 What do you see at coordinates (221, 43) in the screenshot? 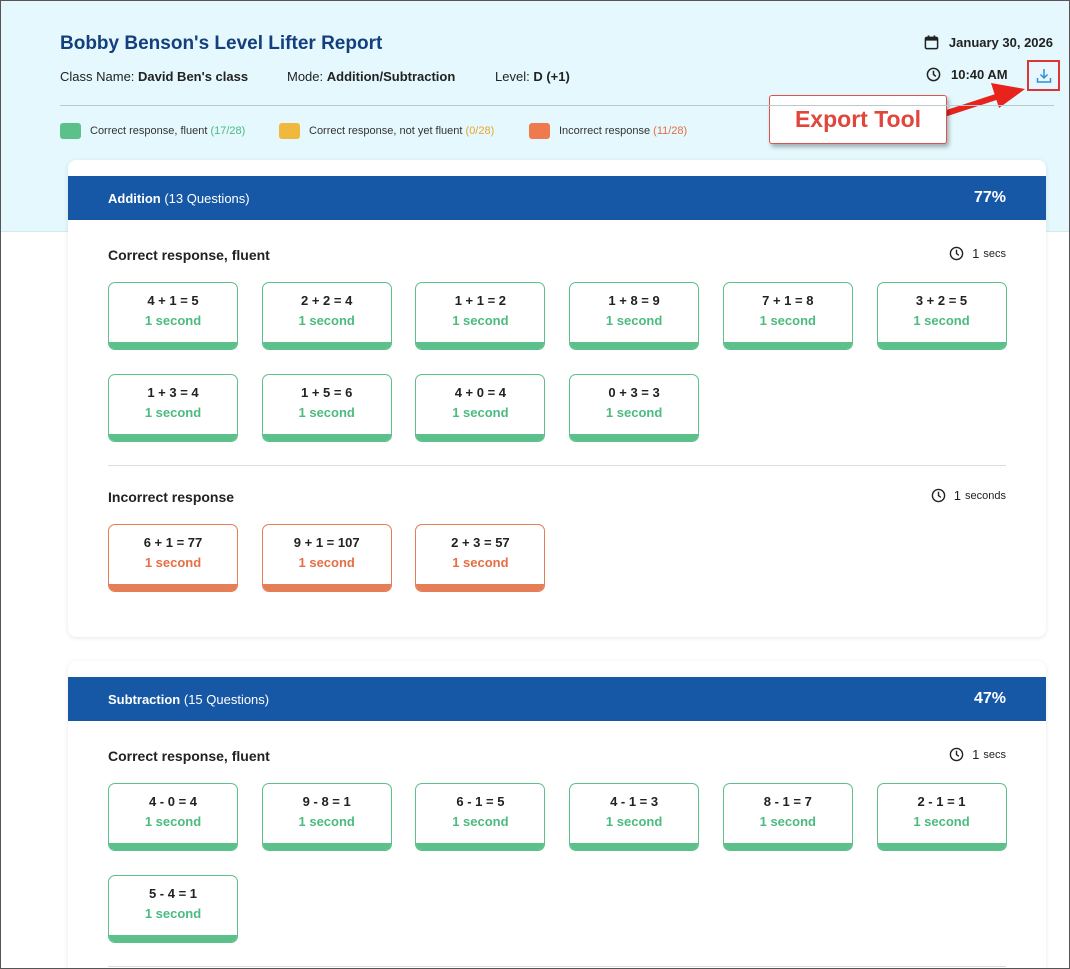
I see `page-title: Bobby Benson's Level Lifter Report` at bounding box center [221, 43].